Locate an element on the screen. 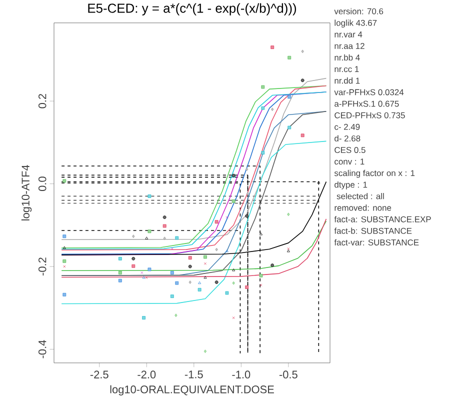 Image resolution: width=450 pixels, height=418 pixels. text: nr.dd 1 is located at coordinates (347, 80).